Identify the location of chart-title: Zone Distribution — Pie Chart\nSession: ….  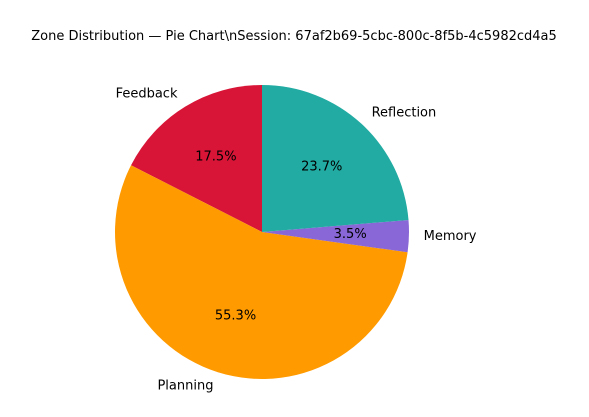
(294, 36).